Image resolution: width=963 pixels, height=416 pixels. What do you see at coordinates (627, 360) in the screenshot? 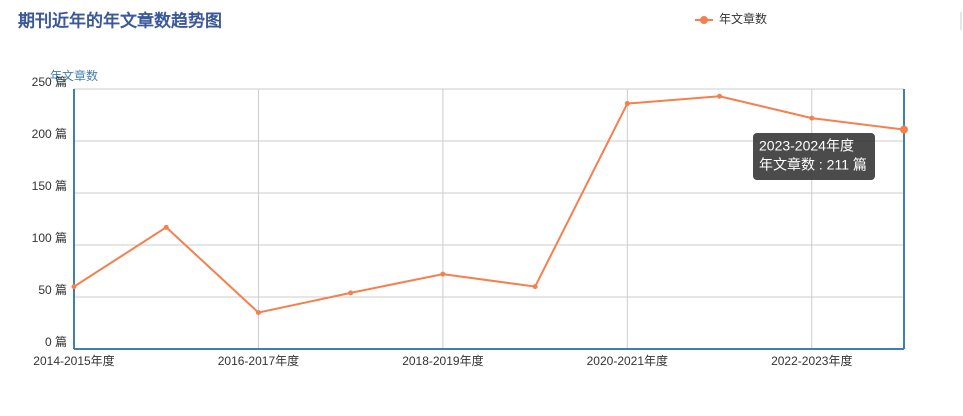
I see `x-tick-label: 2020-2021年度` at bounding box center [627, 360].